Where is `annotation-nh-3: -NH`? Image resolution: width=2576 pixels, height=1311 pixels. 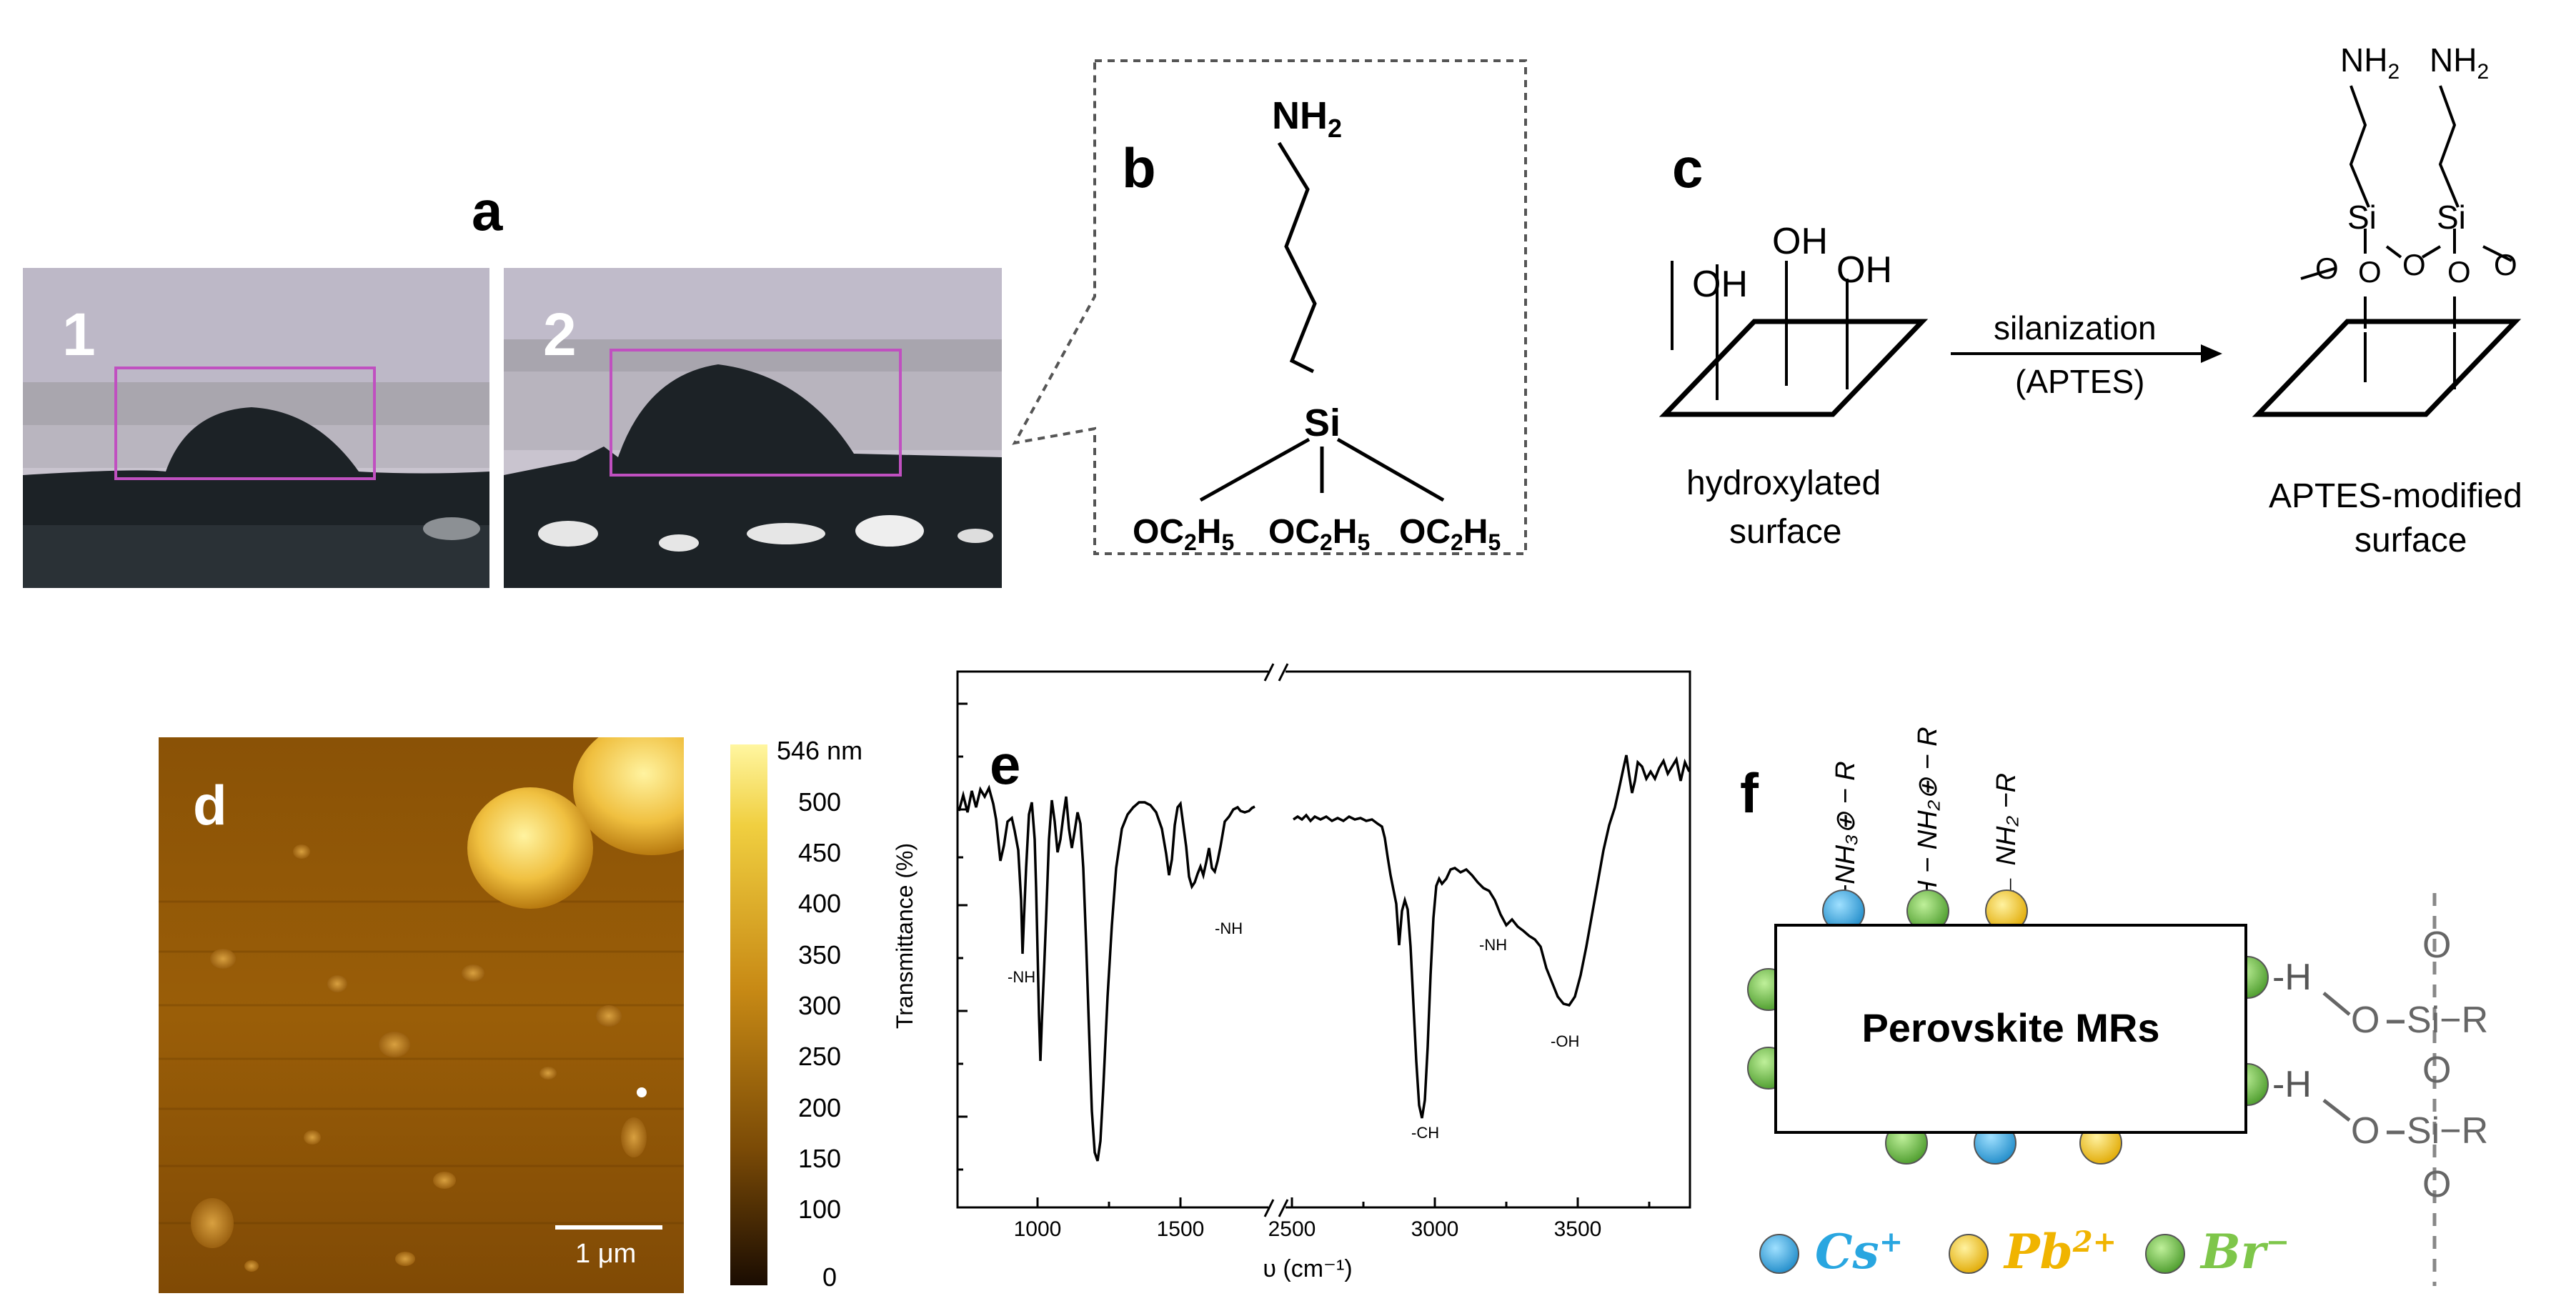
annotation-nh-3: -NH is located at coordinates (1493, 945).